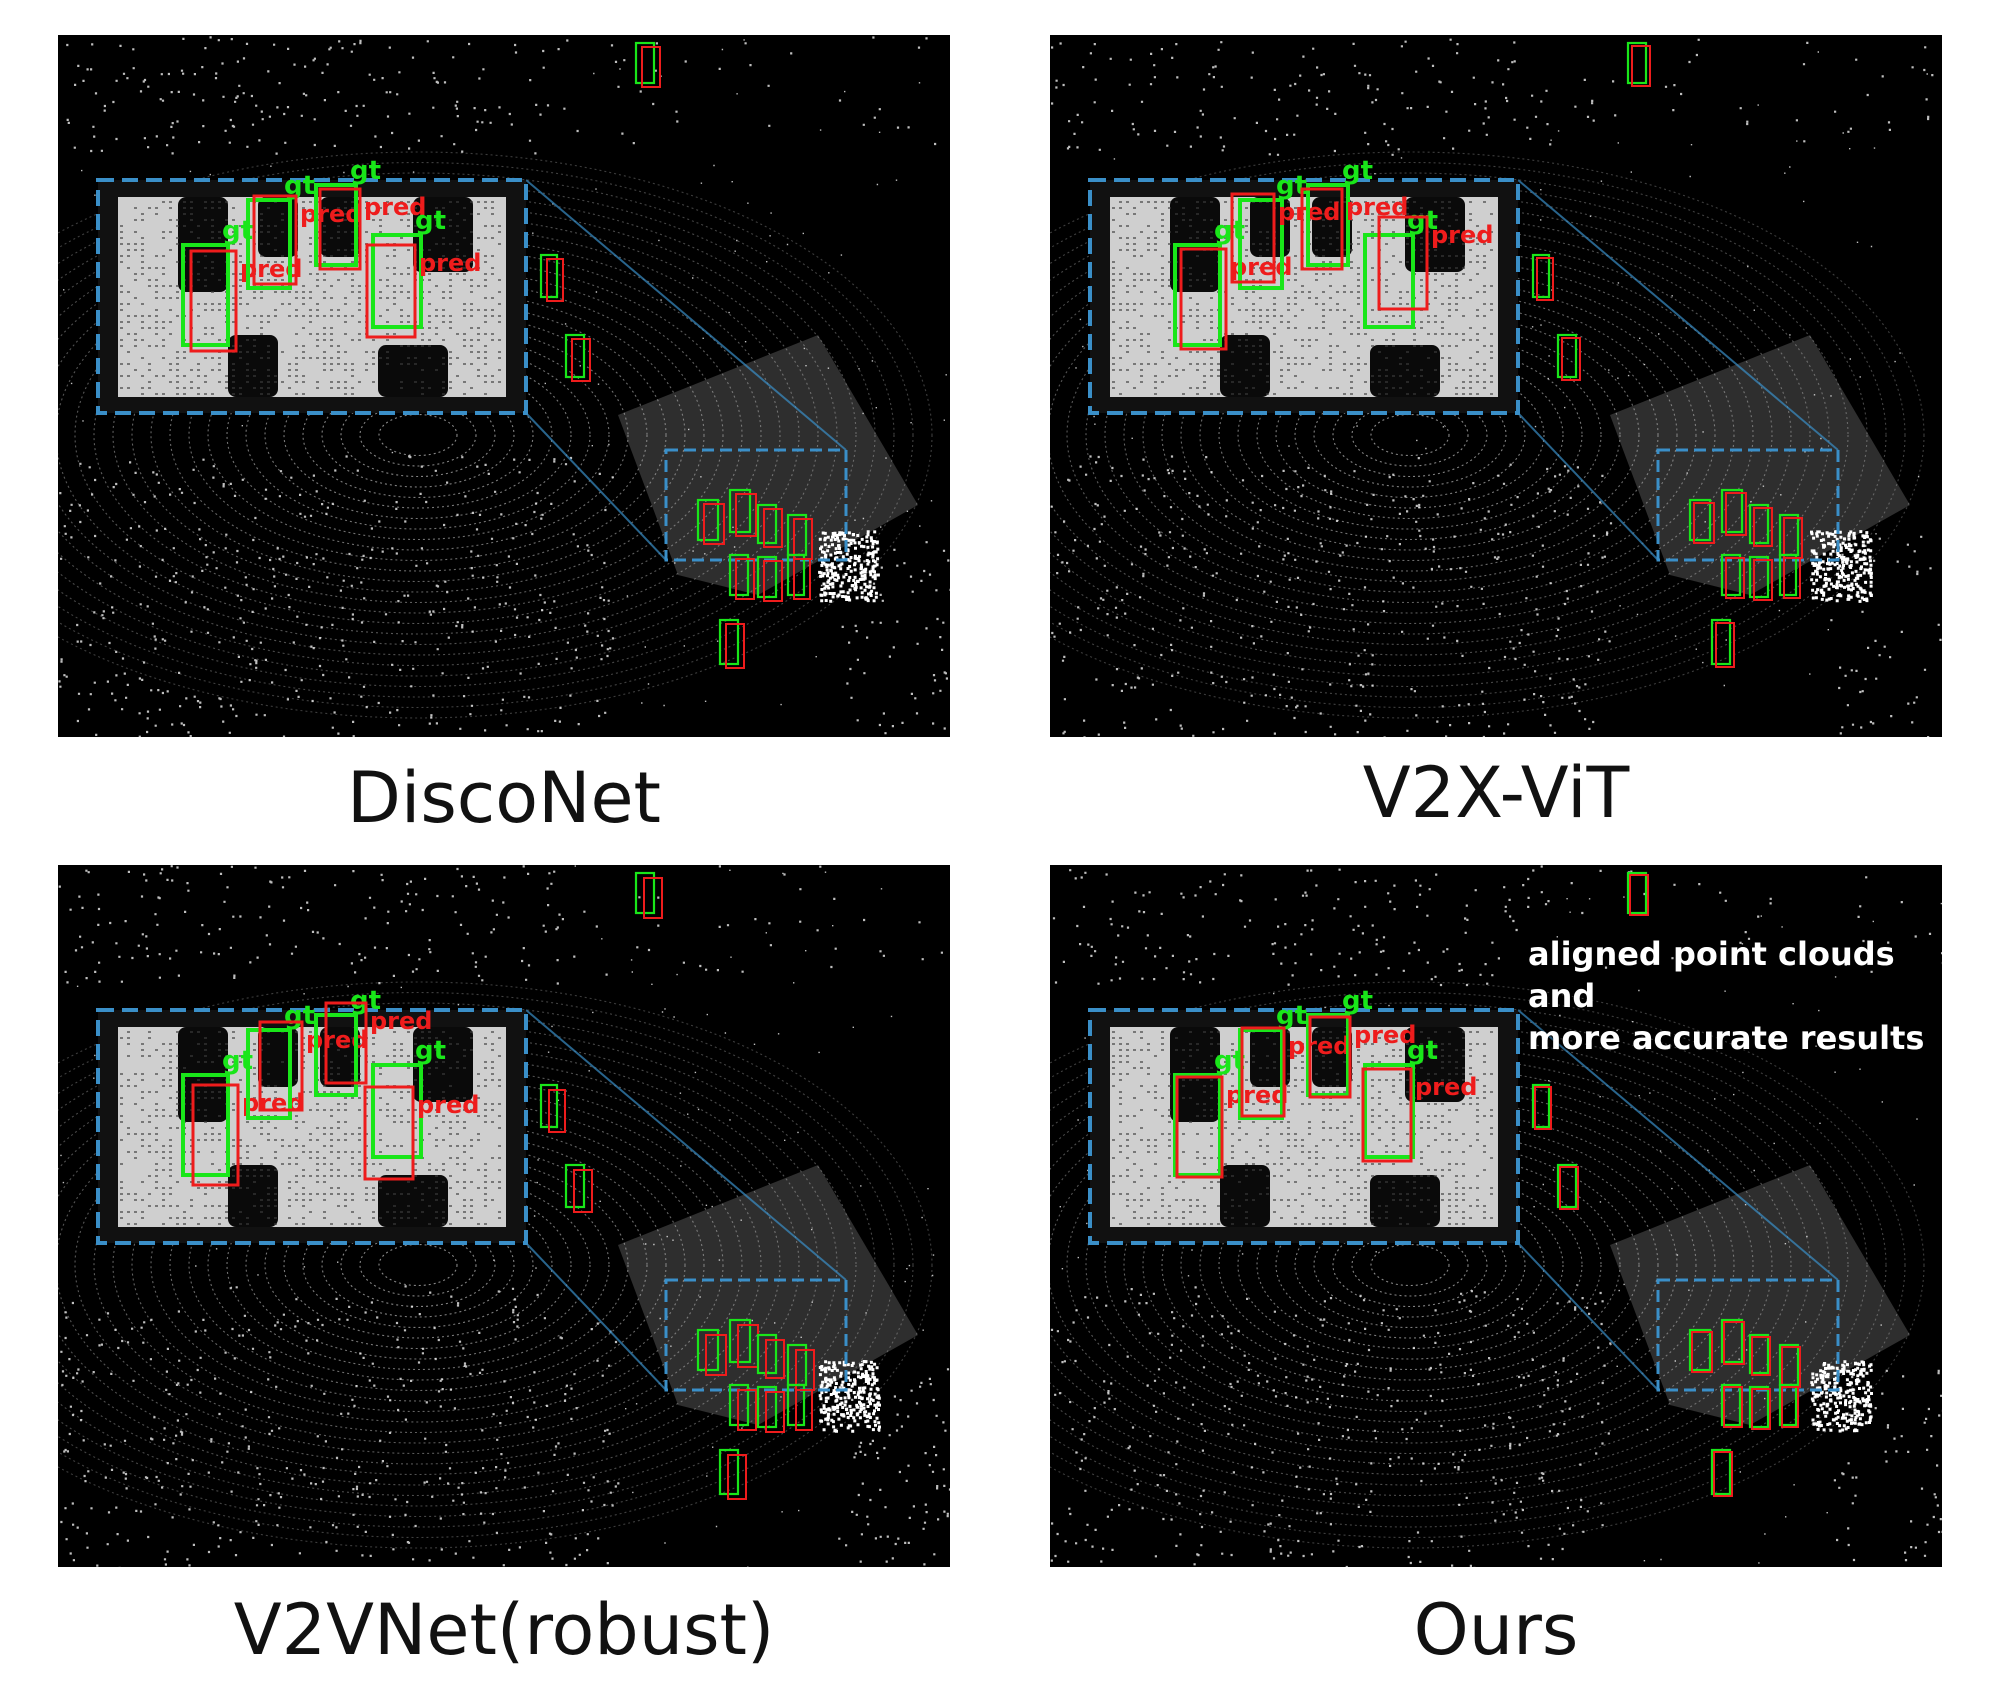 Image resolution: width=1992 pixels, height=1686 pixels. Describe the element at coordinates (310, 298) in the screenshot. I see `inset-point-grain` at that location.